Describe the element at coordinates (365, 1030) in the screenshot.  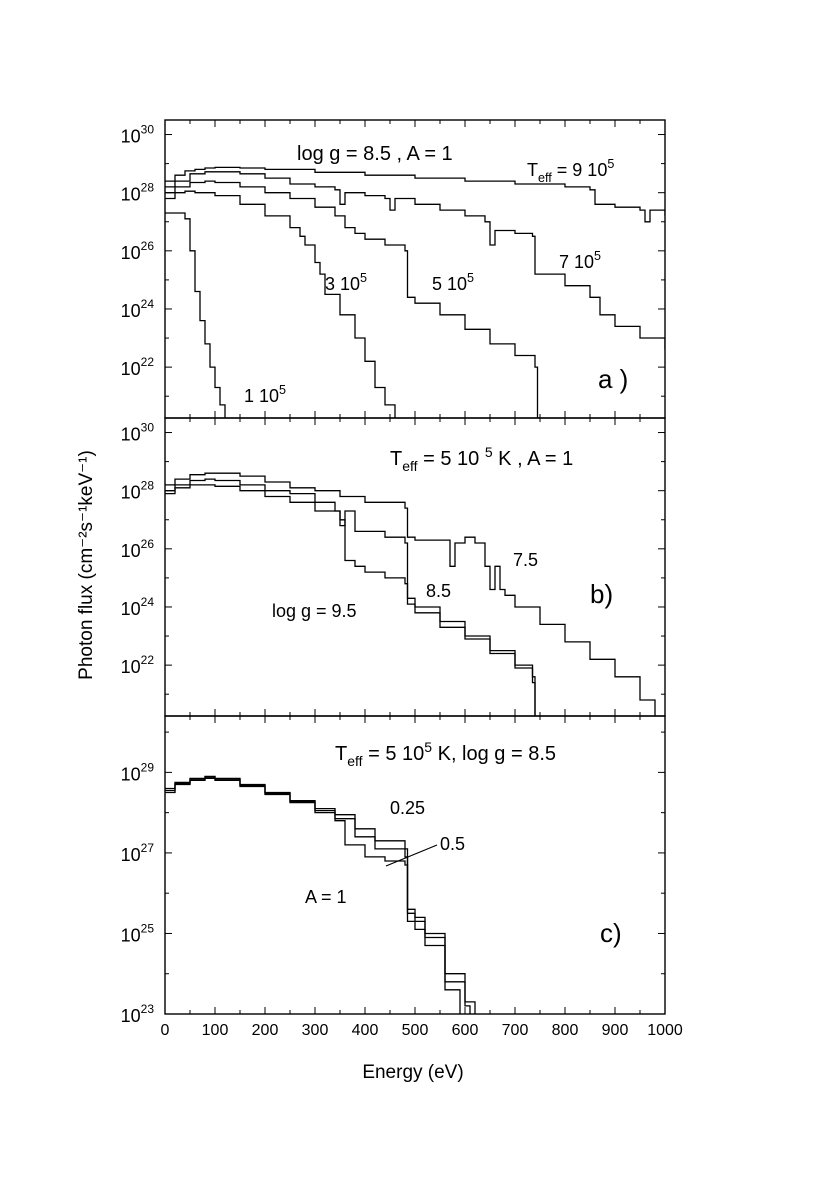
I see `x-tick-label: 400` at that location.